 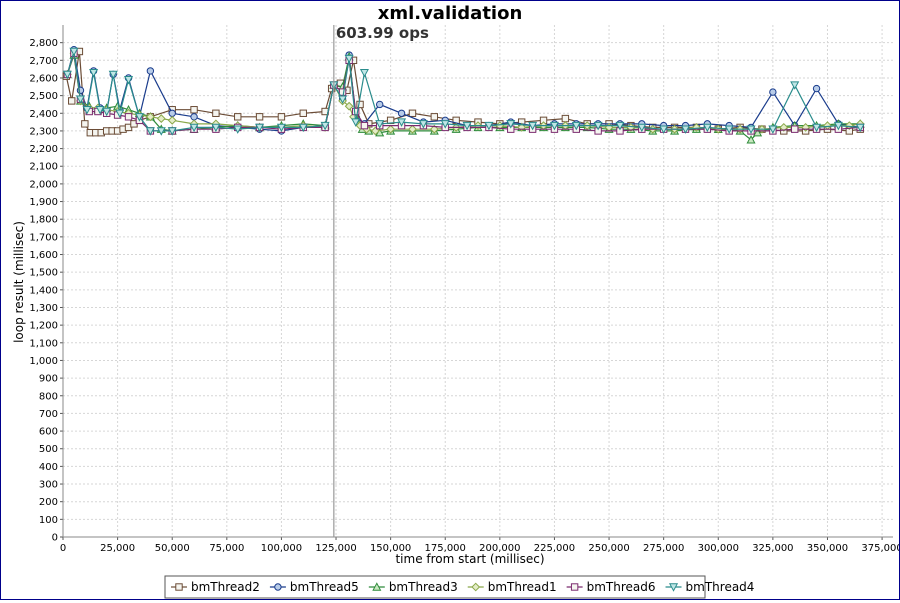 What do you see at coordinates (445, 548) in the screenshot?
I see `x-tick-label: 175,000` at bounding box center [445, 548].